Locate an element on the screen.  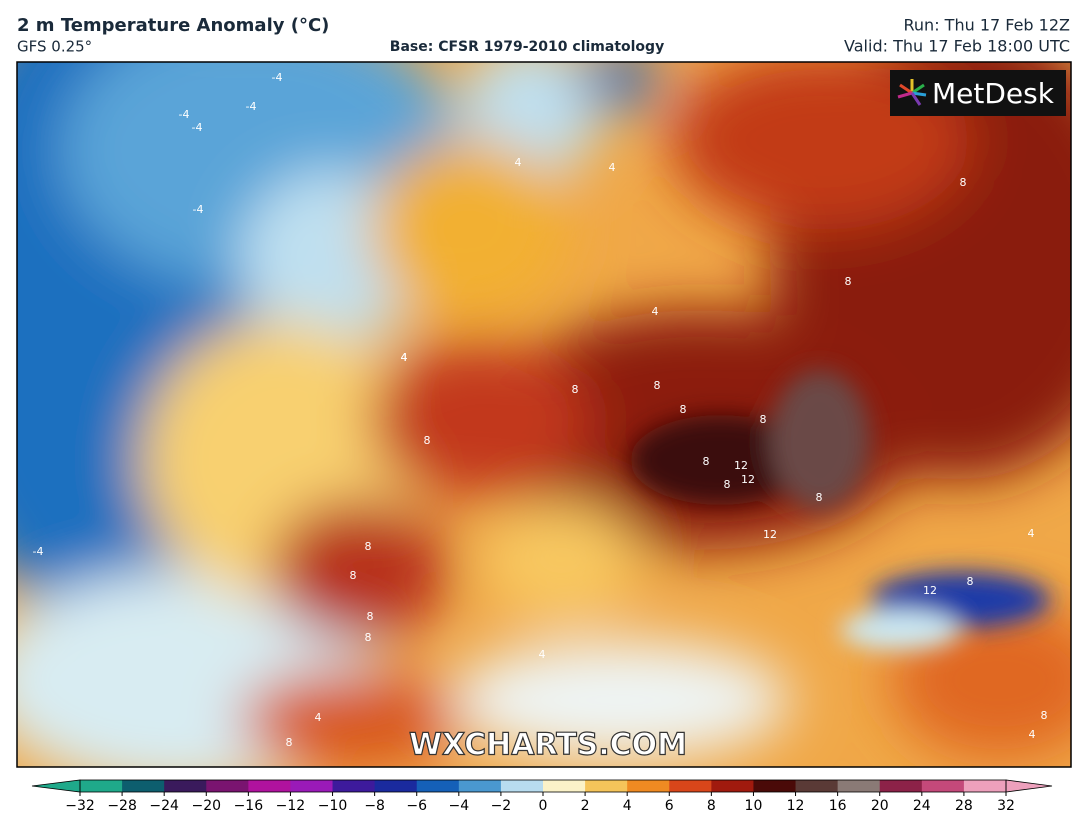
colorbar-tick-label: 28 is located at coordinates (964, 806).